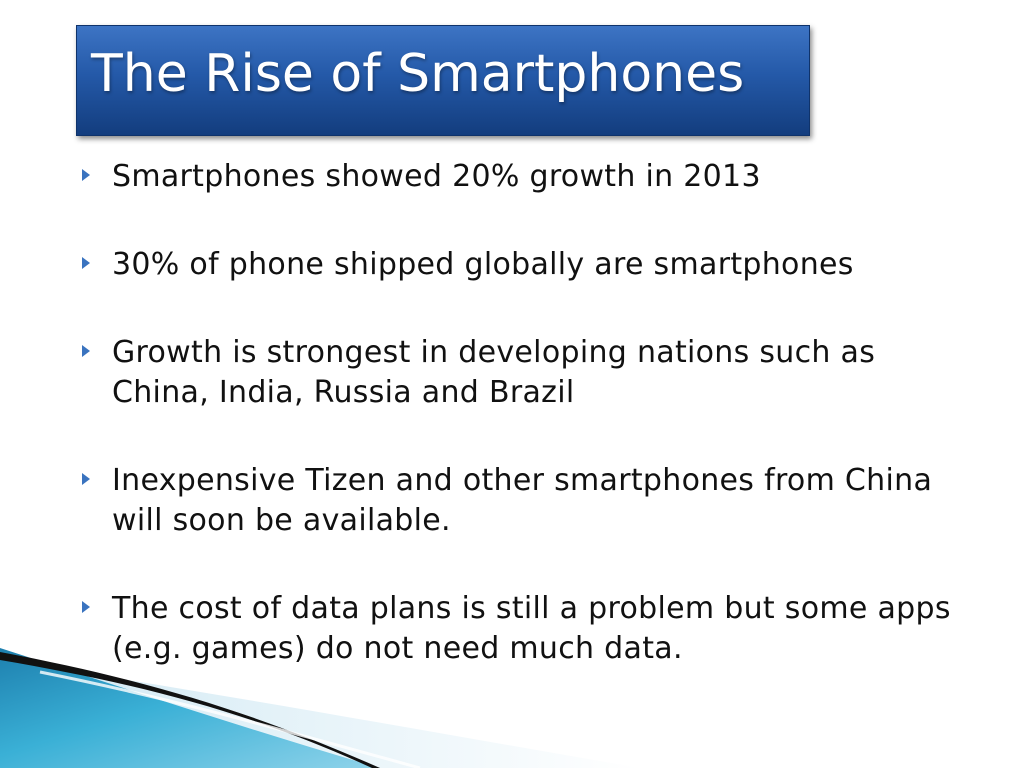 The width and height of the screenshot is (1024, 768). I want to click on title-bar: The Rise of Smartphones, so click(443, 80).